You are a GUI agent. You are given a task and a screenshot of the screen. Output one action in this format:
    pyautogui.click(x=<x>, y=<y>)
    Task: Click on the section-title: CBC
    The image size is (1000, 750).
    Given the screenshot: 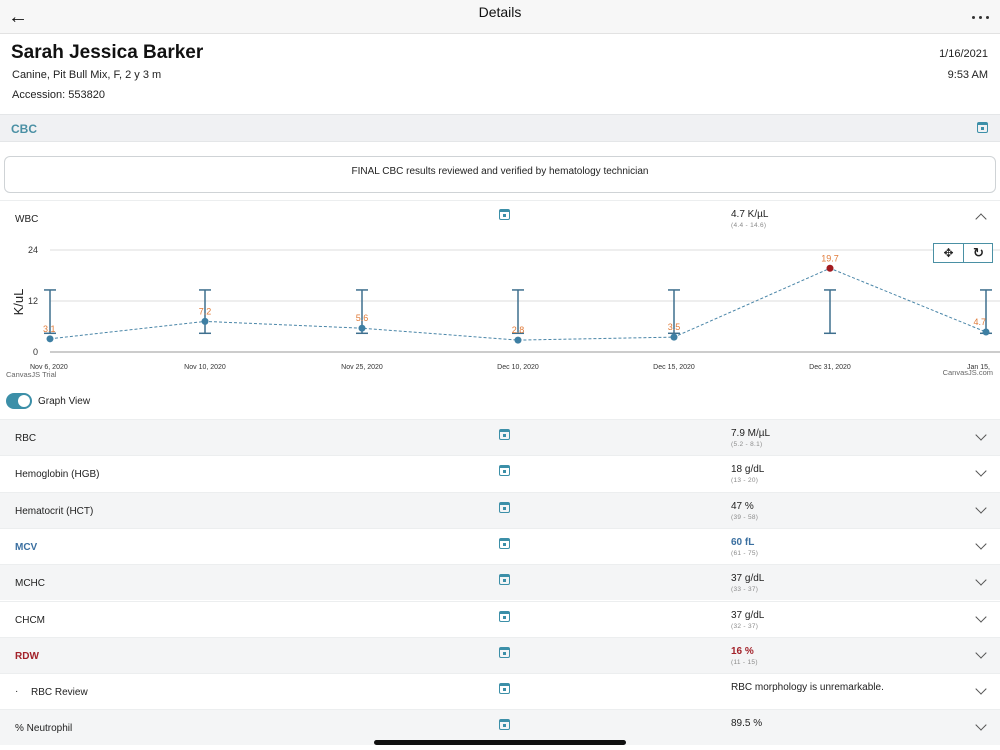 What is the action you would take?
    pyautogui.click(x=24, y=129)
    